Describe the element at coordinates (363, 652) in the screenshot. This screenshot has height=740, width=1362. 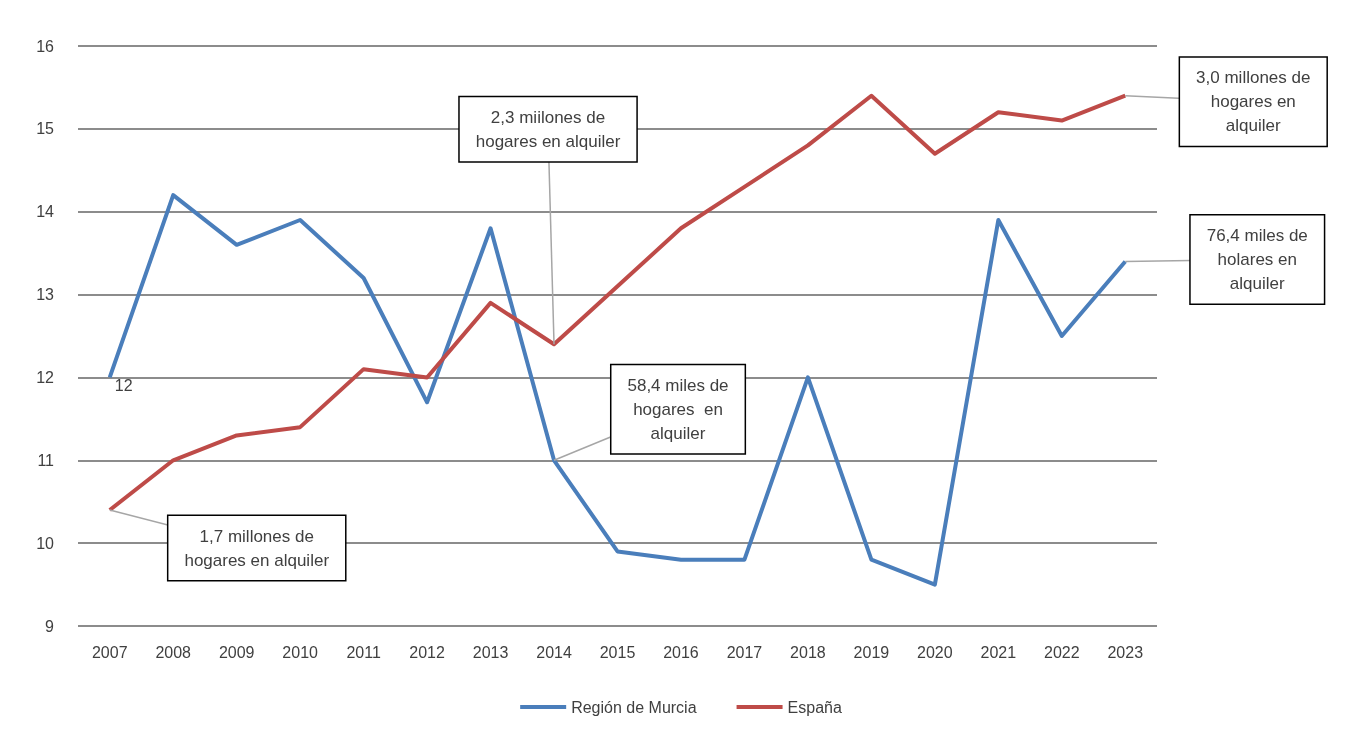
I see `x-tick-label: 2011` at that location.